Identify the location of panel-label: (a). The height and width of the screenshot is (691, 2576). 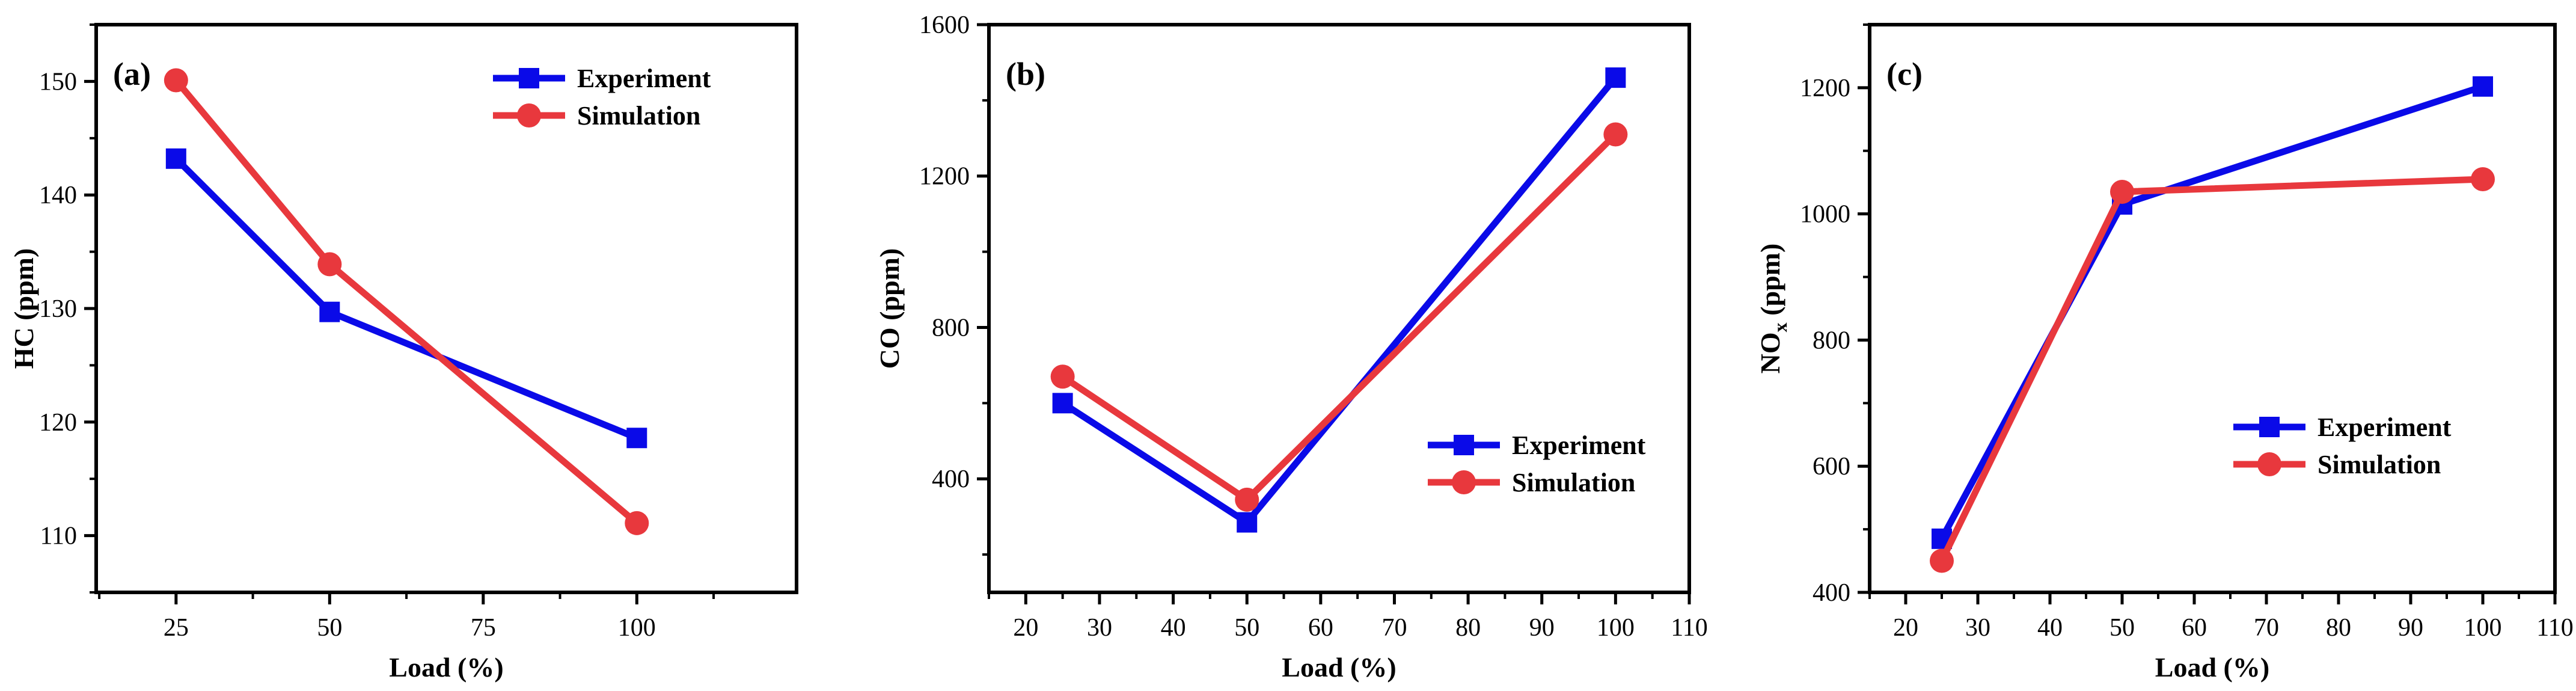
(132, 74).